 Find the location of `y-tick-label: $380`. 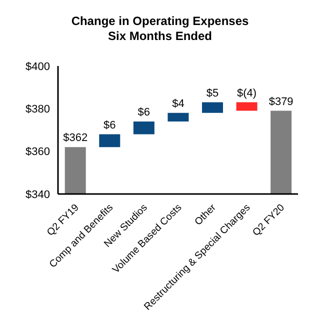

y-tick-label: $380 is located at coordinates (38, 110).